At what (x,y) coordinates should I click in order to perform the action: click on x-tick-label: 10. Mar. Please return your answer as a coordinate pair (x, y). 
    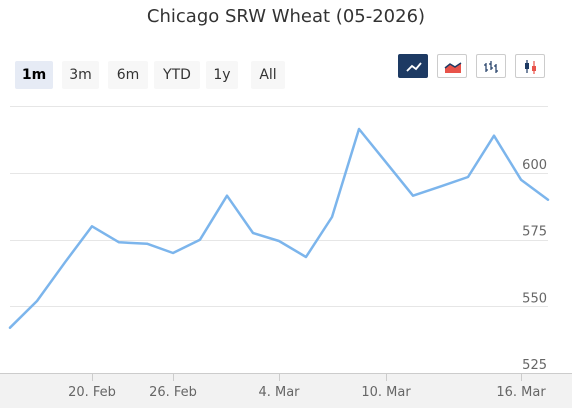
    Looking at the image, I should click on (386, 392).